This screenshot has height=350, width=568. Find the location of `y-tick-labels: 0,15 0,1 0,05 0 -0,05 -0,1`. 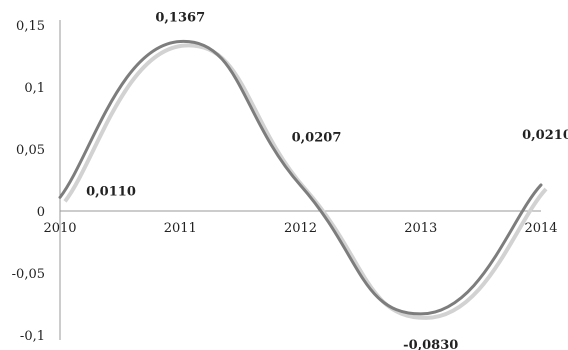

y-tick-labels: 0,15 0,1 0,05 0 -0,05 -0,1 is located at coordinates (28, 181).